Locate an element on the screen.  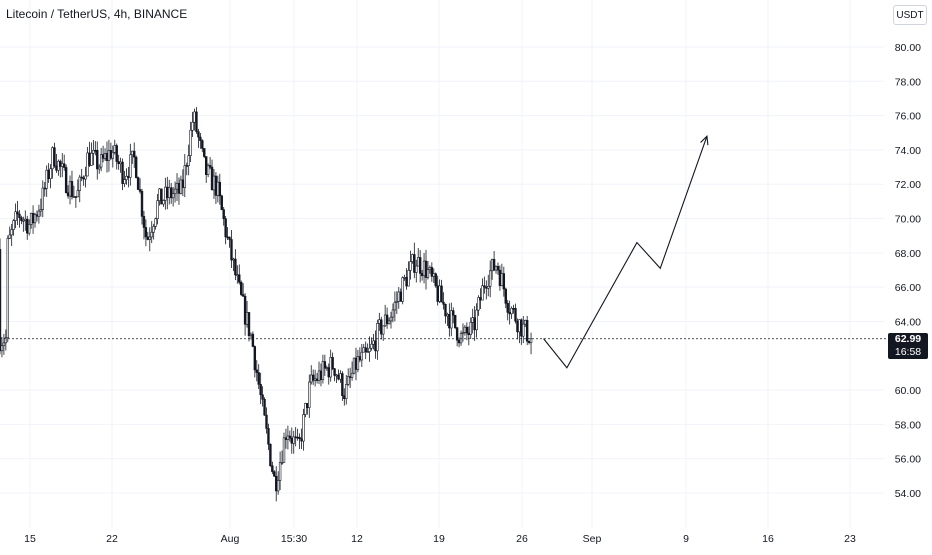
currency-button: USDT is located at coordinates (910, 15).